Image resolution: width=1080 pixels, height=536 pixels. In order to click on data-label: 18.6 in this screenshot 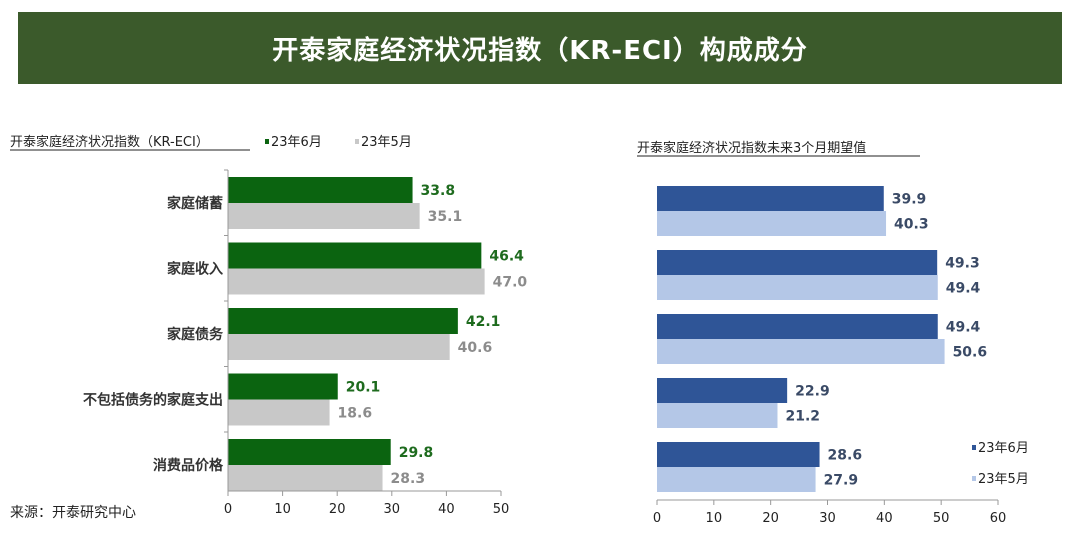, I will do `click(355, 414)`.